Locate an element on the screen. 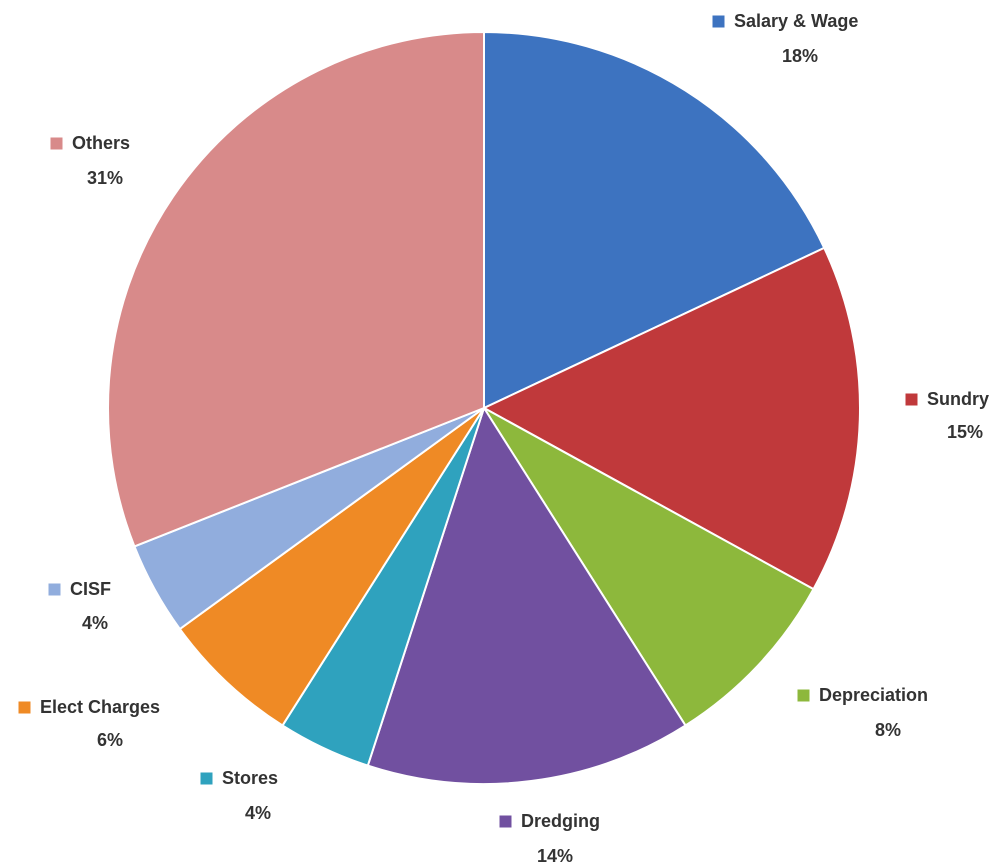 The height and width of the screenshot is (868, 1008). slice-label: Others is located at coordinates (101, 143).